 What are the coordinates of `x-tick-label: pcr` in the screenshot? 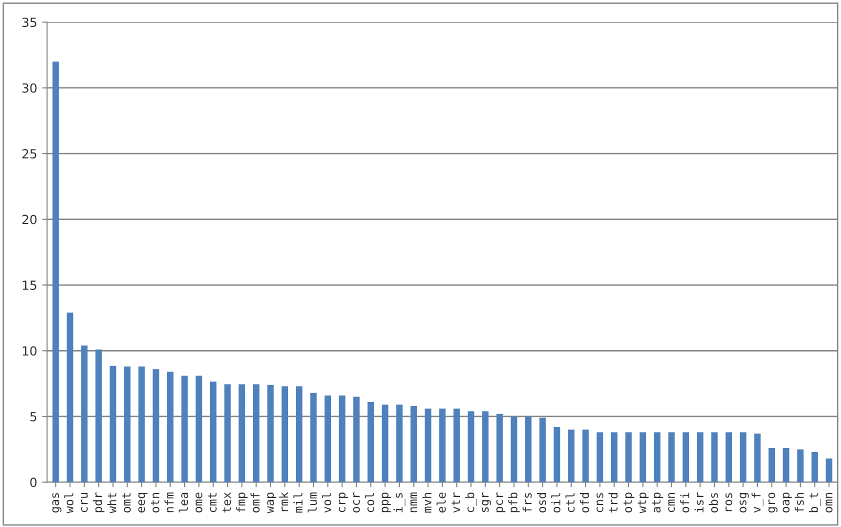 It's located at (501, 502).